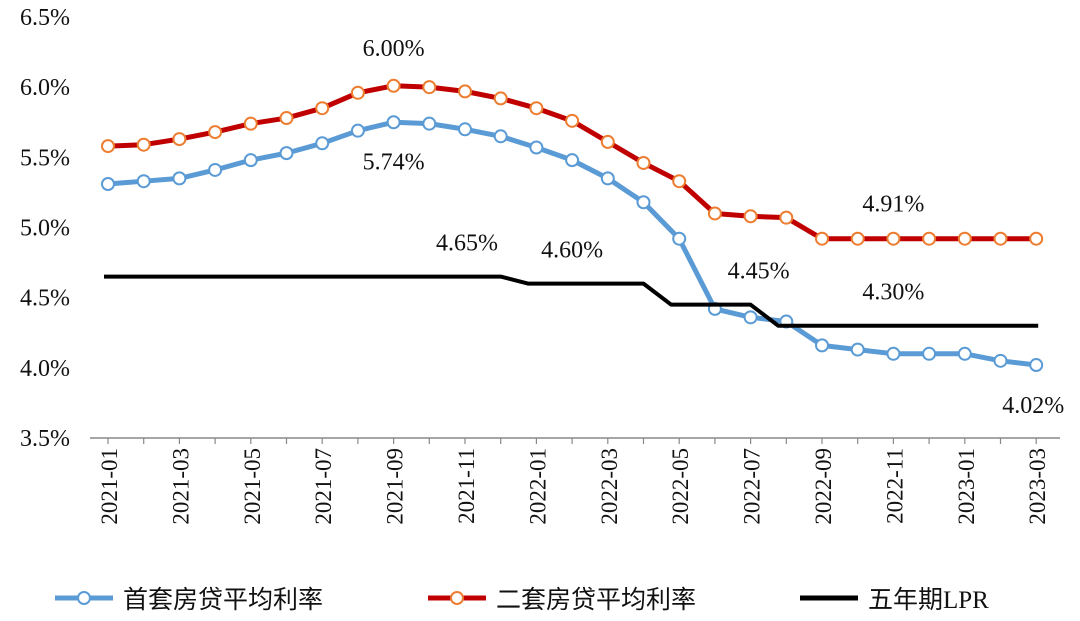 This screenshot has height=621, width=1080. Describe the element at coordinates (893, 205) in the screenshot. I see `data-label: 4.91%` at that location.